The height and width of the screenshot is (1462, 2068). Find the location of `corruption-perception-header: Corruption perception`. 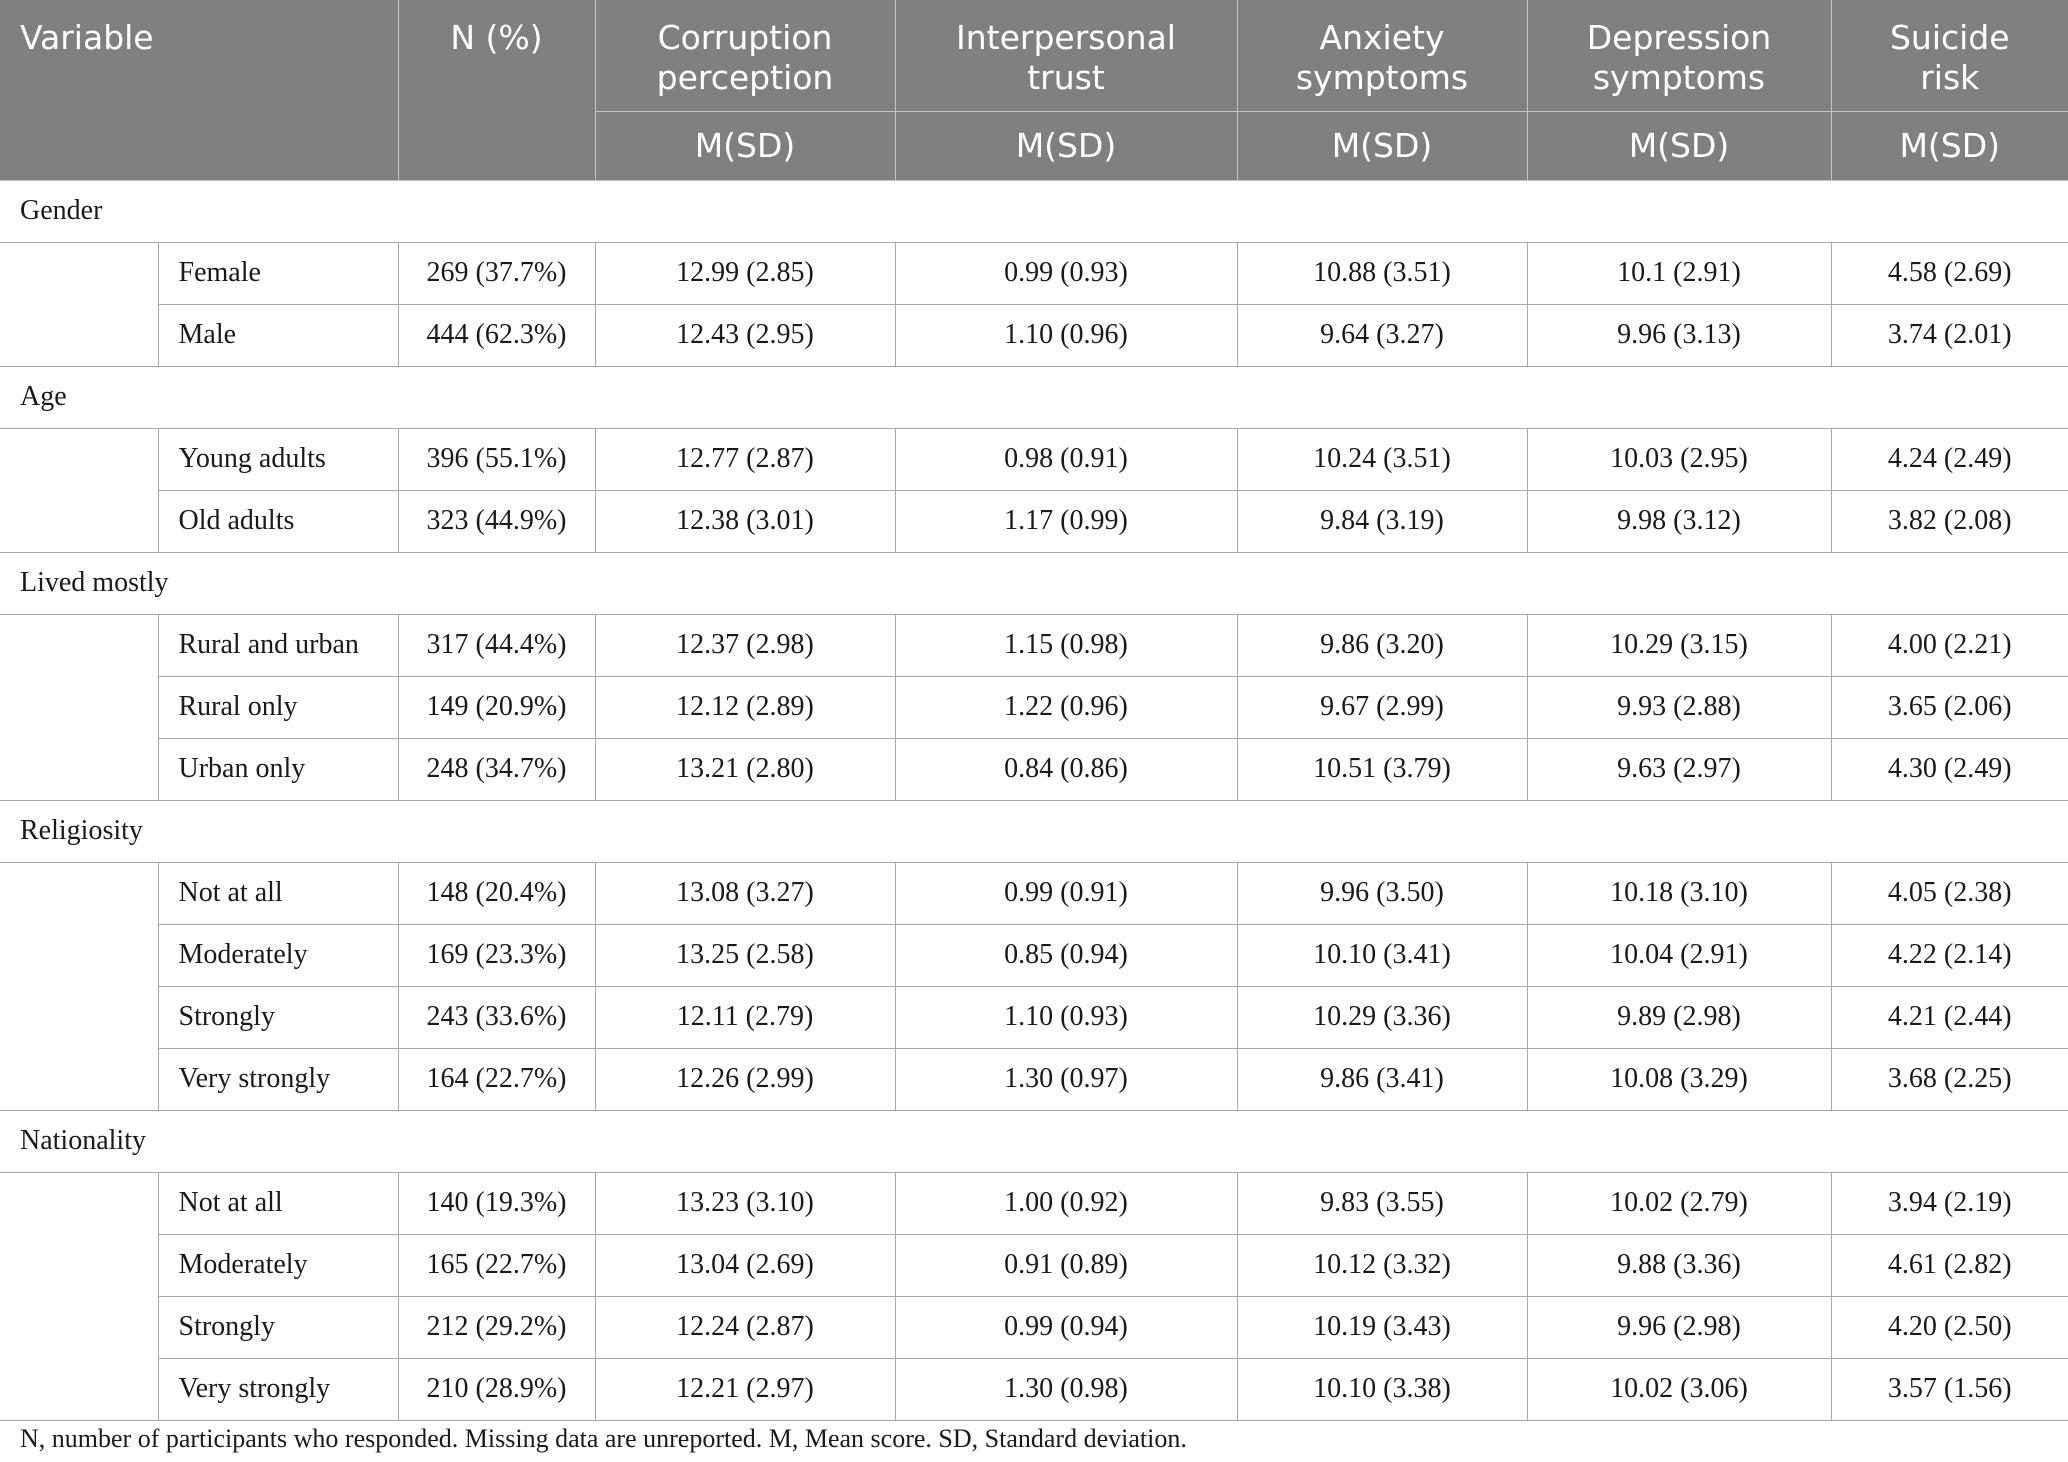

corruption-perception-header: Corruption perception is located at coordinates (745, 56).